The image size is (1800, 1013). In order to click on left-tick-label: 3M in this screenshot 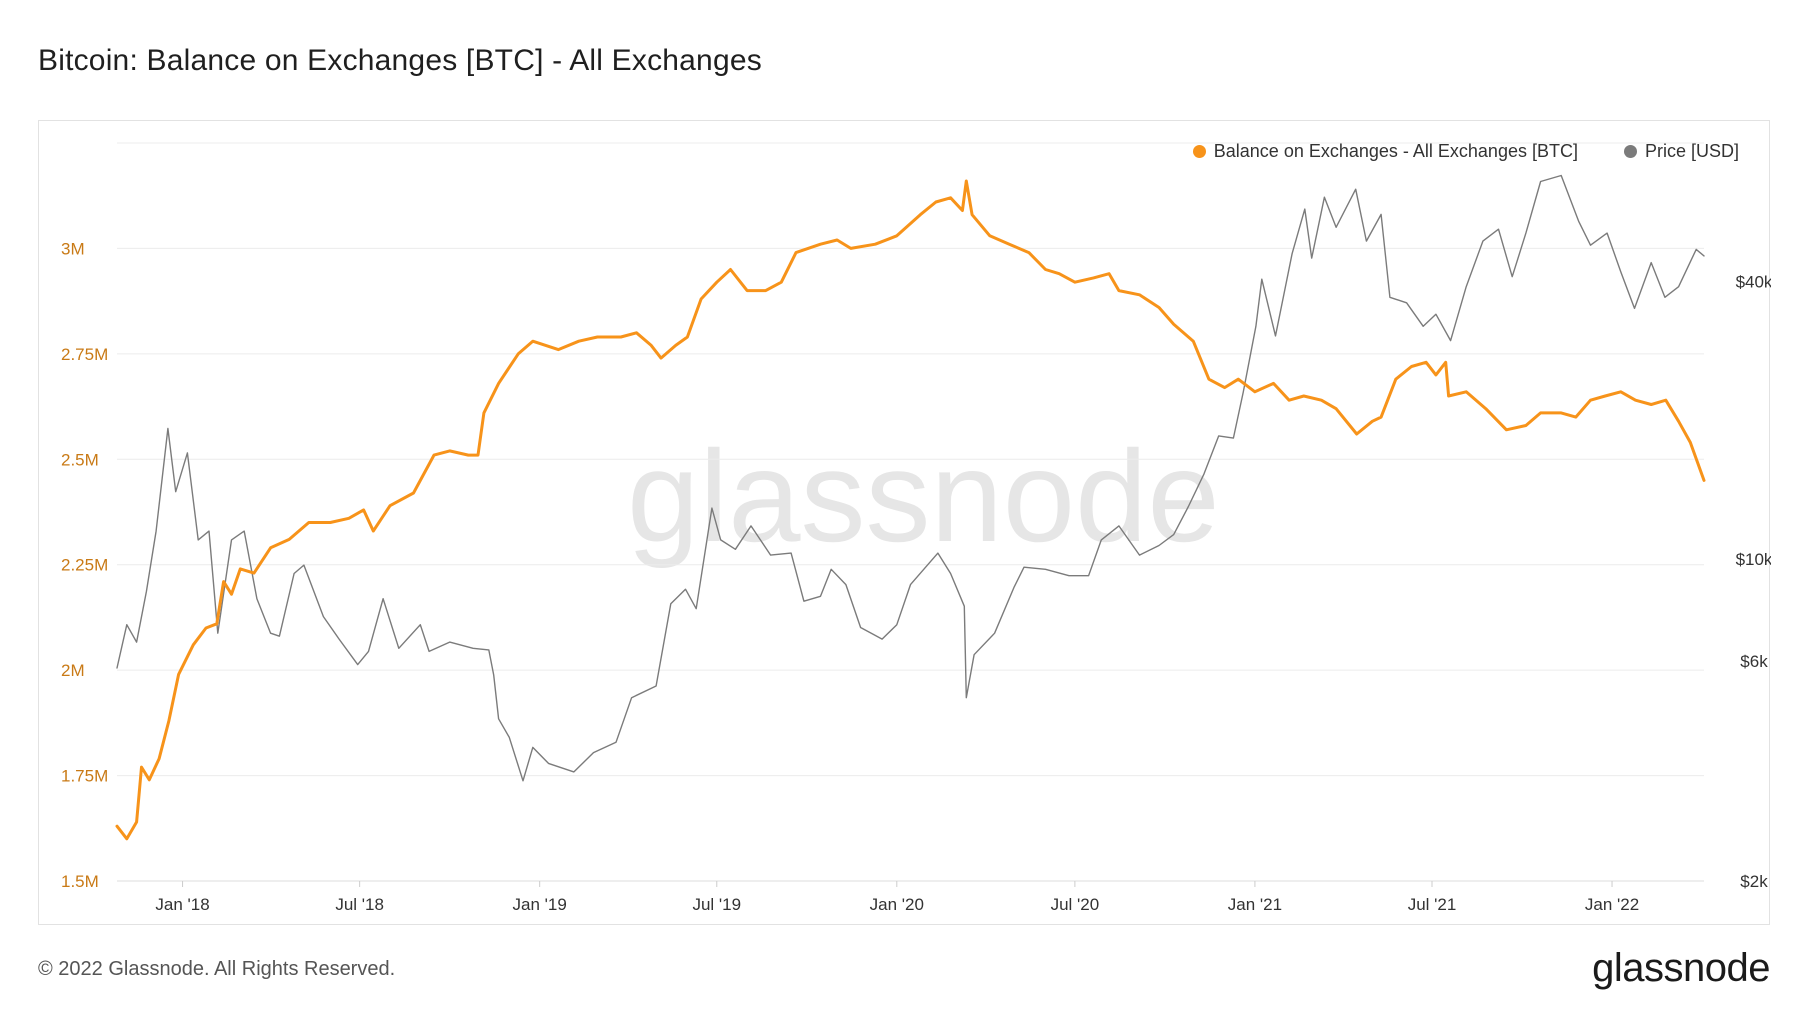, I will do `click(73, 248)`.